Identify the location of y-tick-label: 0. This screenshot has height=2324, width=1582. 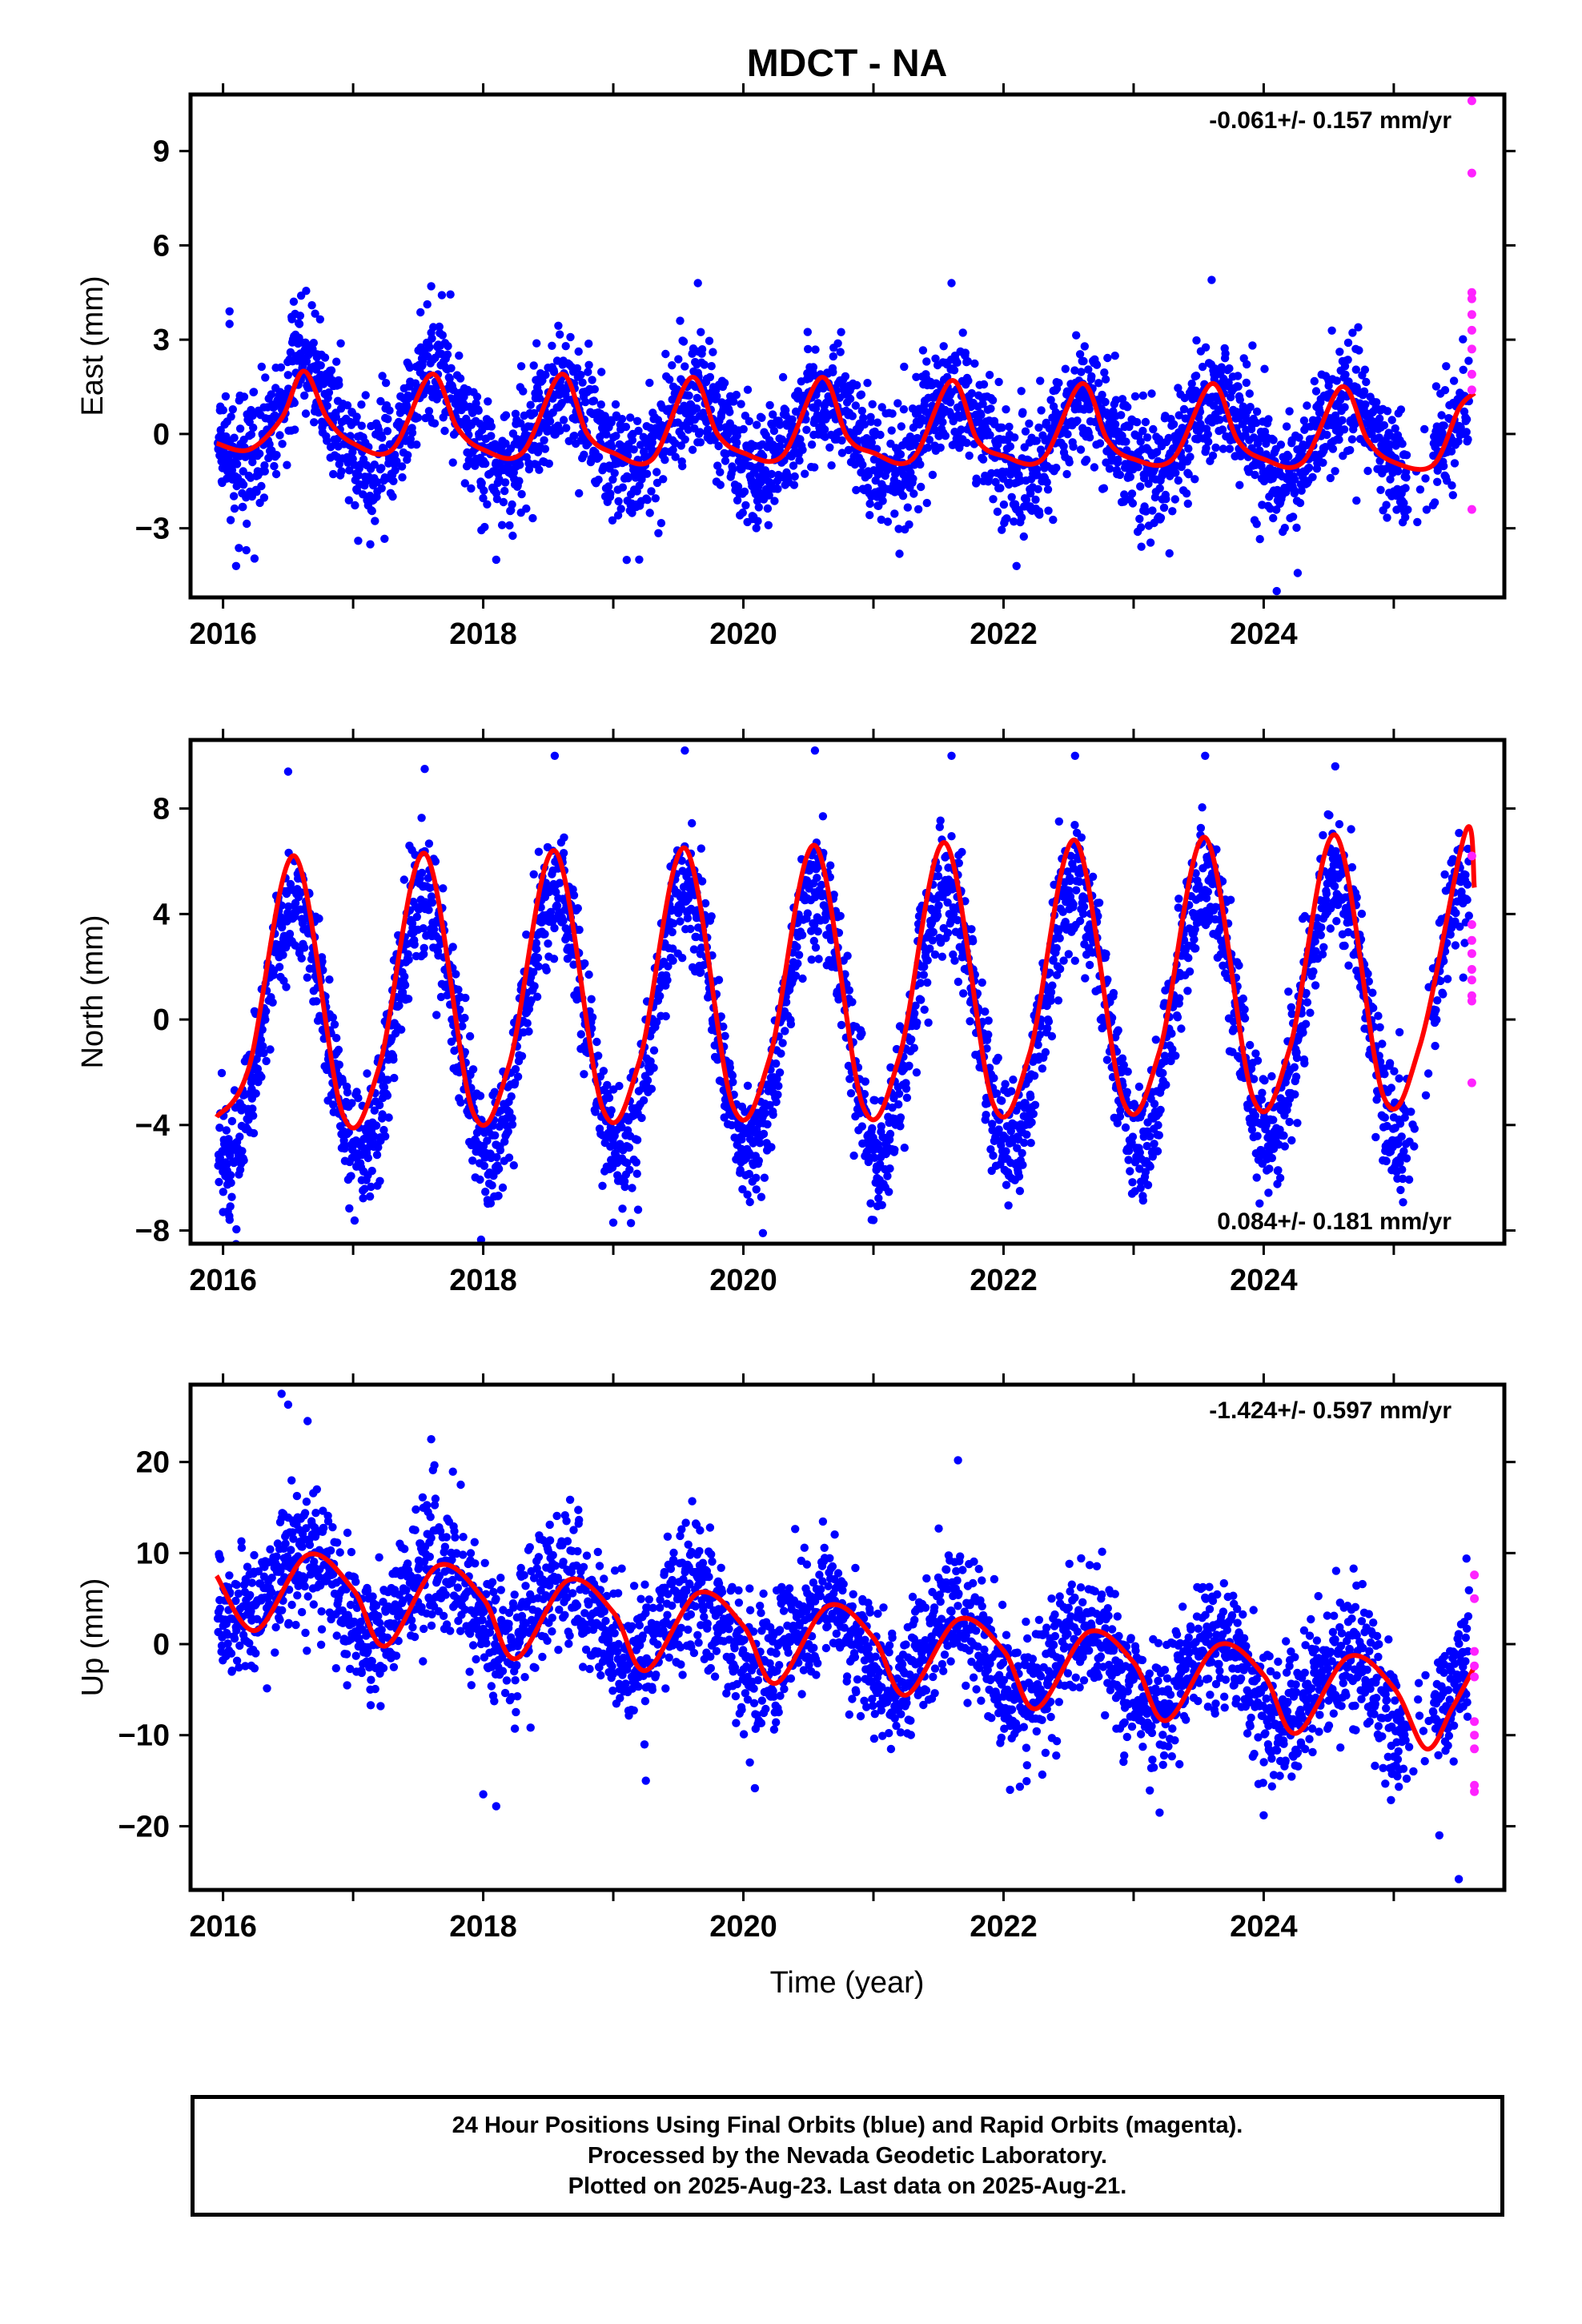
(161, 435).